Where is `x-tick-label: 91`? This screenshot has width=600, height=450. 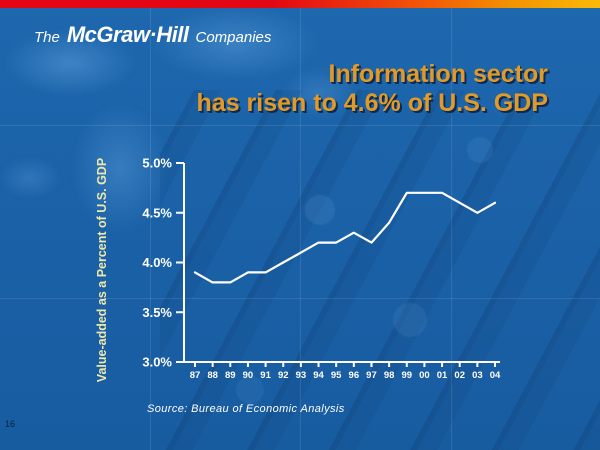 x-tick-label: 91 is located at coordinates (265, 375).